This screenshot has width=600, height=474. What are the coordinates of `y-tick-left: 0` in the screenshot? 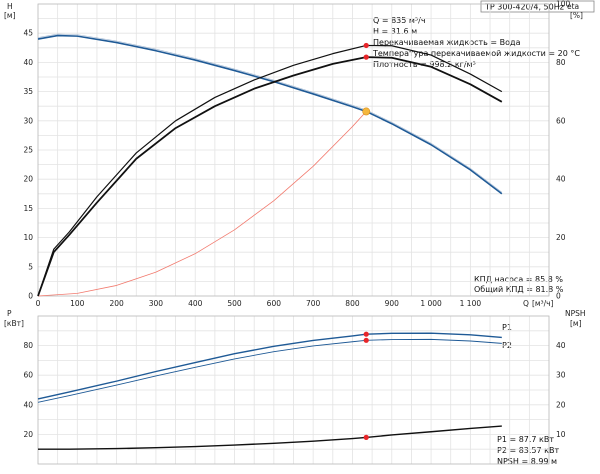 It's located at (30, 296).